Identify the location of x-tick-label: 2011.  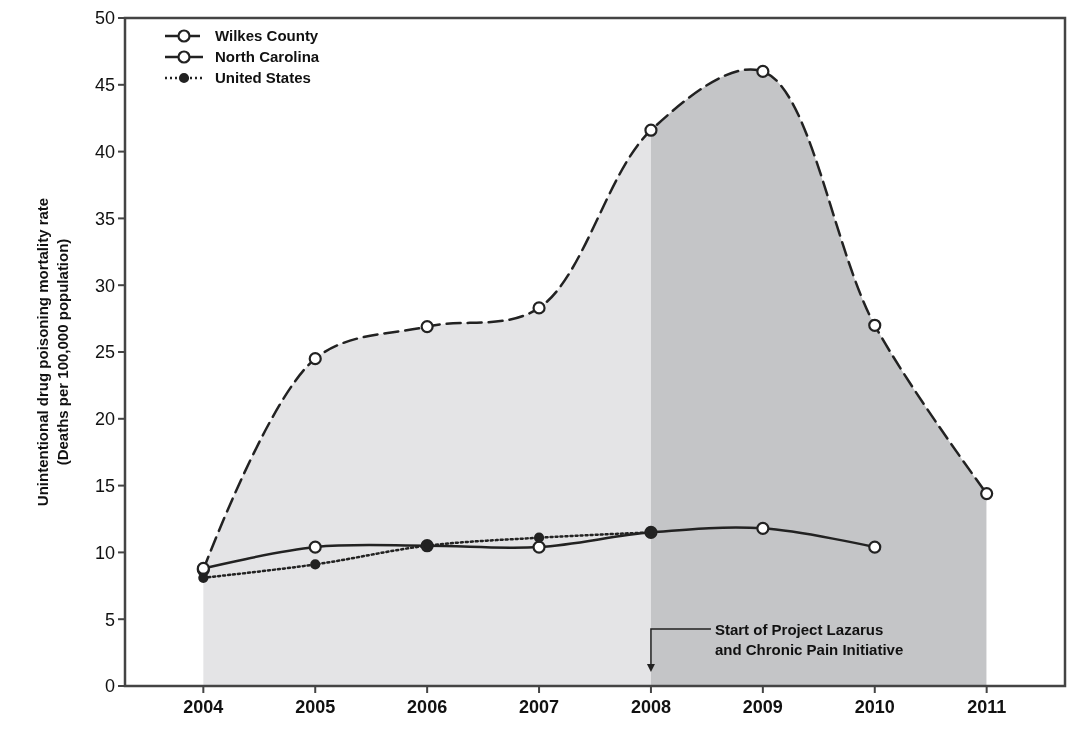
(987, 707).